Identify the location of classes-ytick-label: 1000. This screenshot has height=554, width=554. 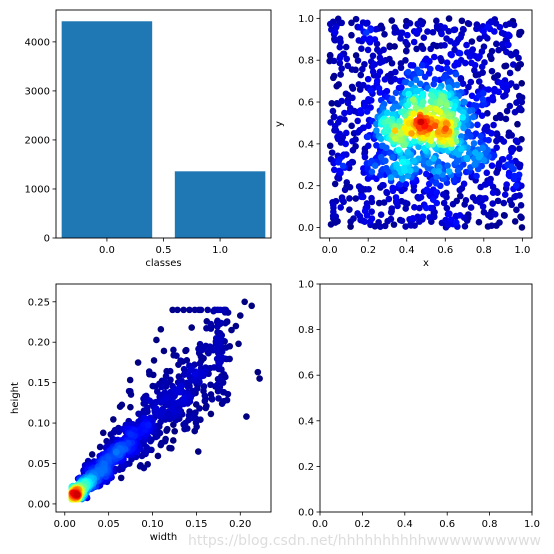
(37, 189).